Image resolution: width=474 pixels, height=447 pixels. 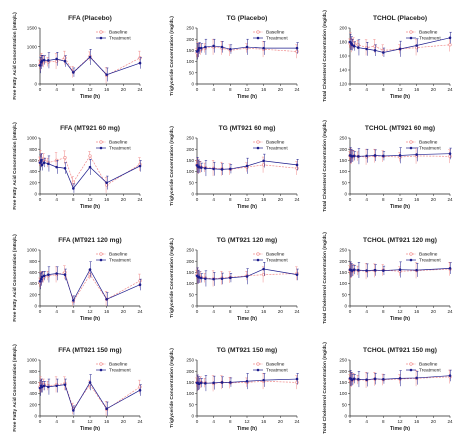 I want to click on y-tick-label: 250, so click(x=343, y=360).